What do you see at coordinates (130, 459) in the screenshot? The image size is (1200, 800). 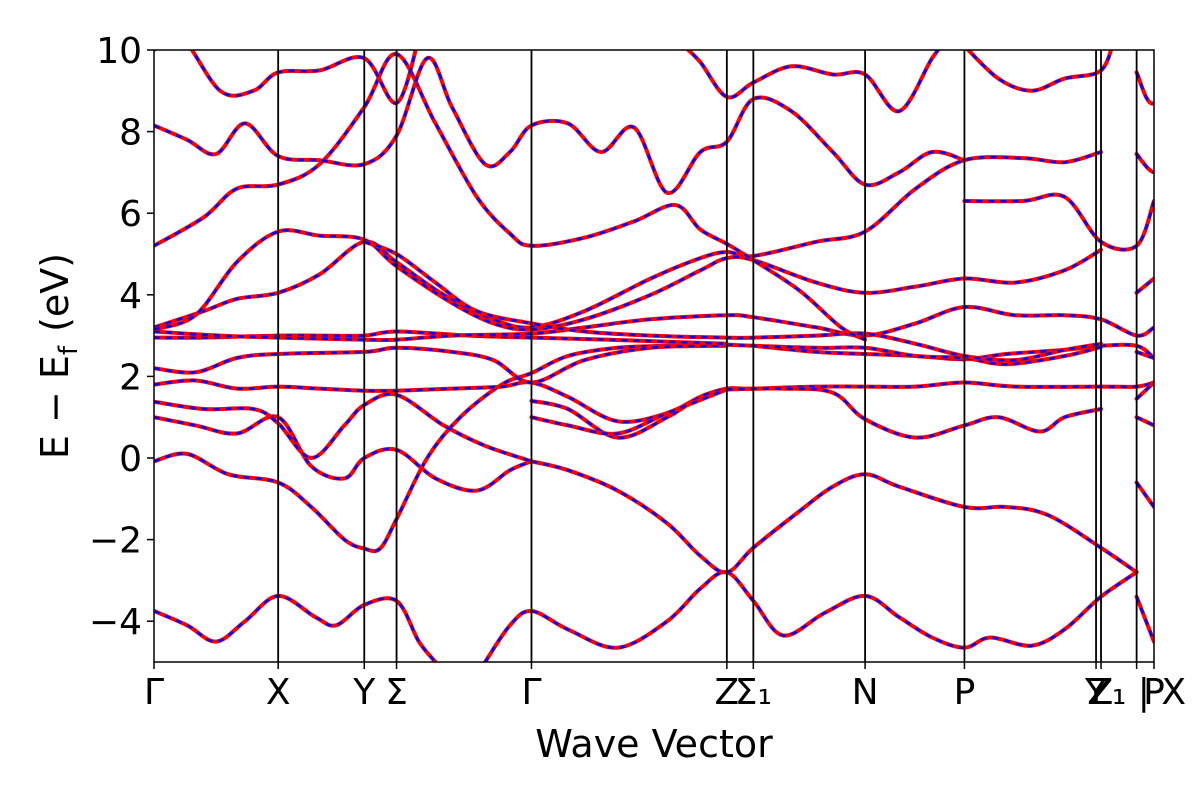 I see `y-tick-label-5: 0` at bounding box center [130, 459].